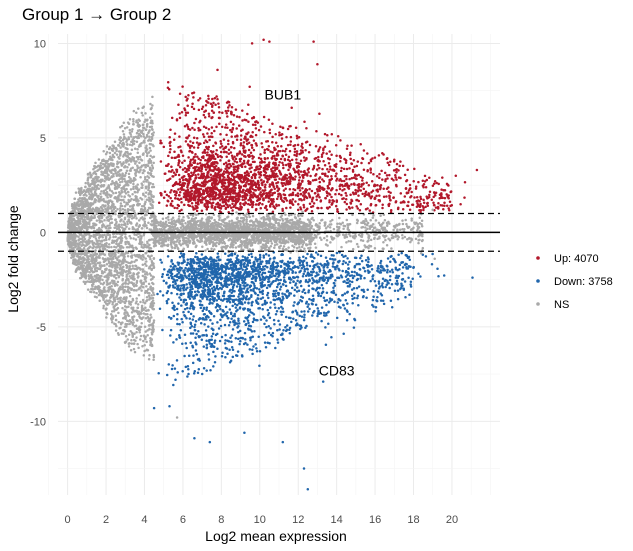  I want to click on chart-title: Group 1 → Group 2, so click(96, 14).